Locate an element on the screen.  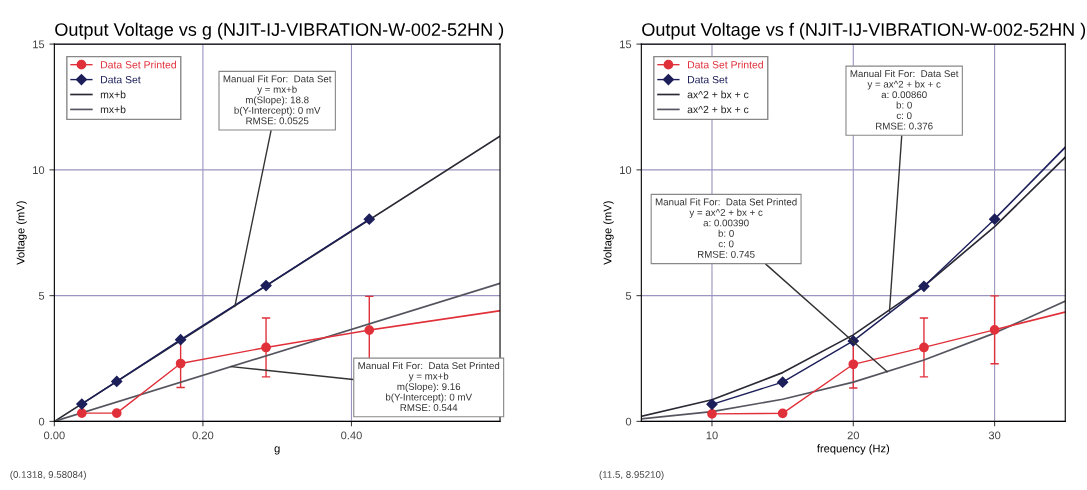
x-axis-title: frequency (Hz) is located at coordinates (853, 449).